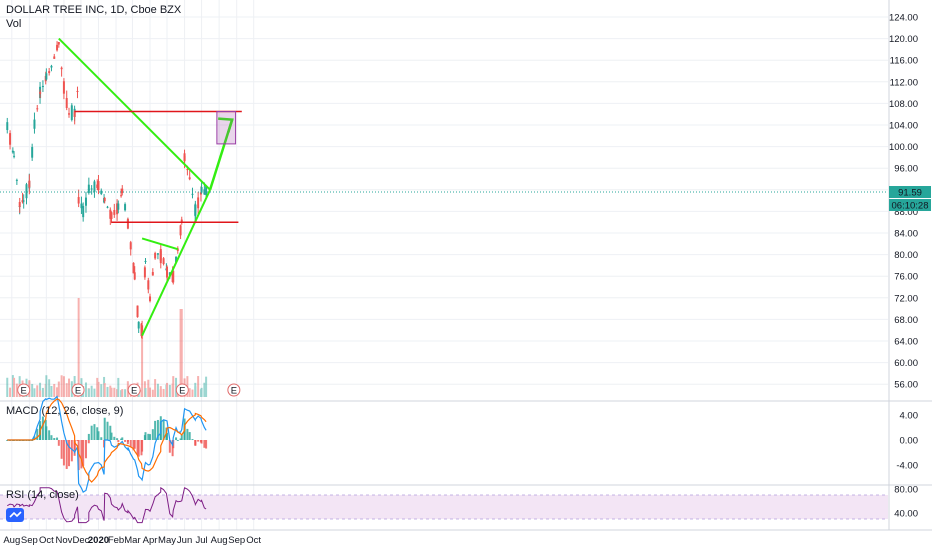 This screenshot has height=550, width=932. What do you see at coordinates (903, 104) in the screenshot?
I see `price-tick-label: 108.00` at bounding box center [903, 104].